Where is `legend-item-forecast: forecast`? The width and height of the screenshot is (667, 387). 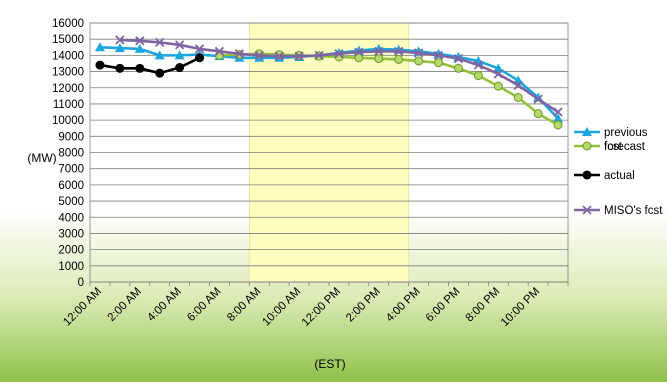 legend-item-forecast: forecast is located at coordinates (610, 147).